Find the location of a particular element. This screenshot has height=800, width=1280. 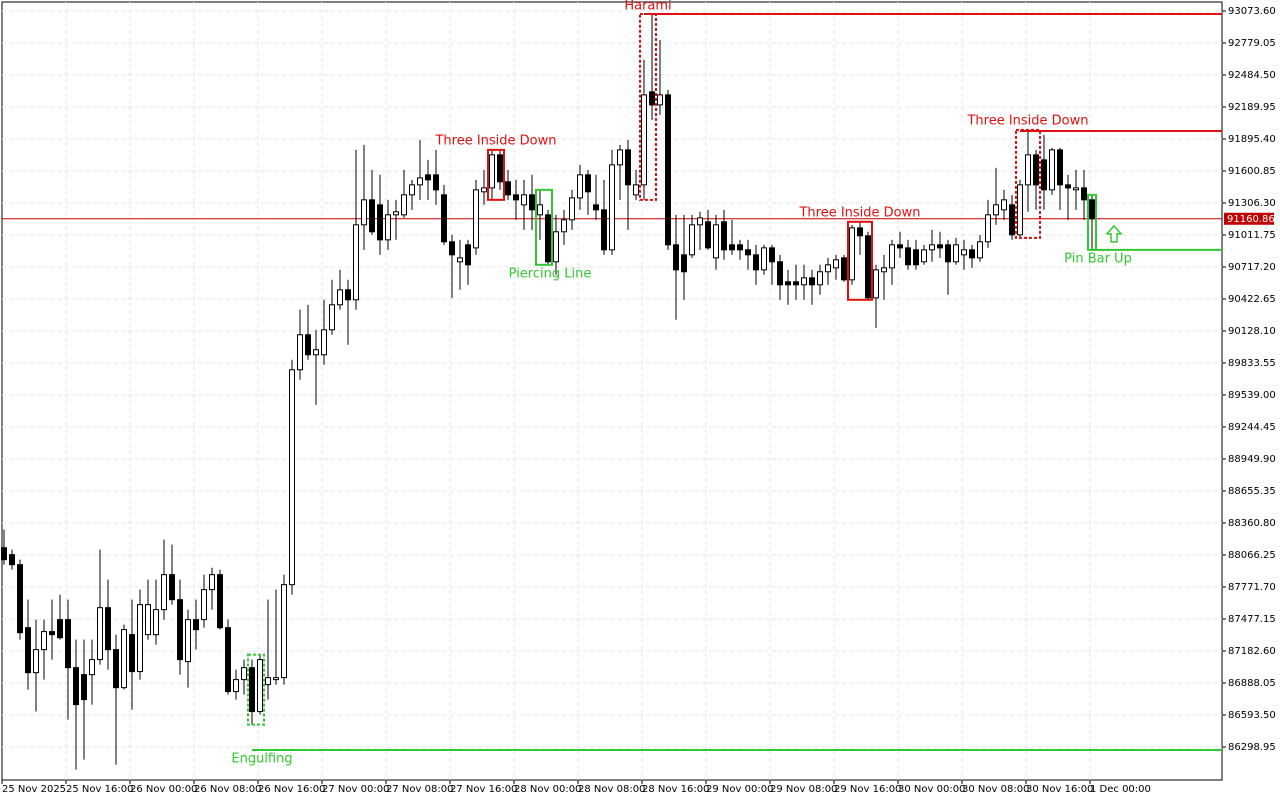

y-tick-label: 86593.50 is located at coordinates (1252, 715).